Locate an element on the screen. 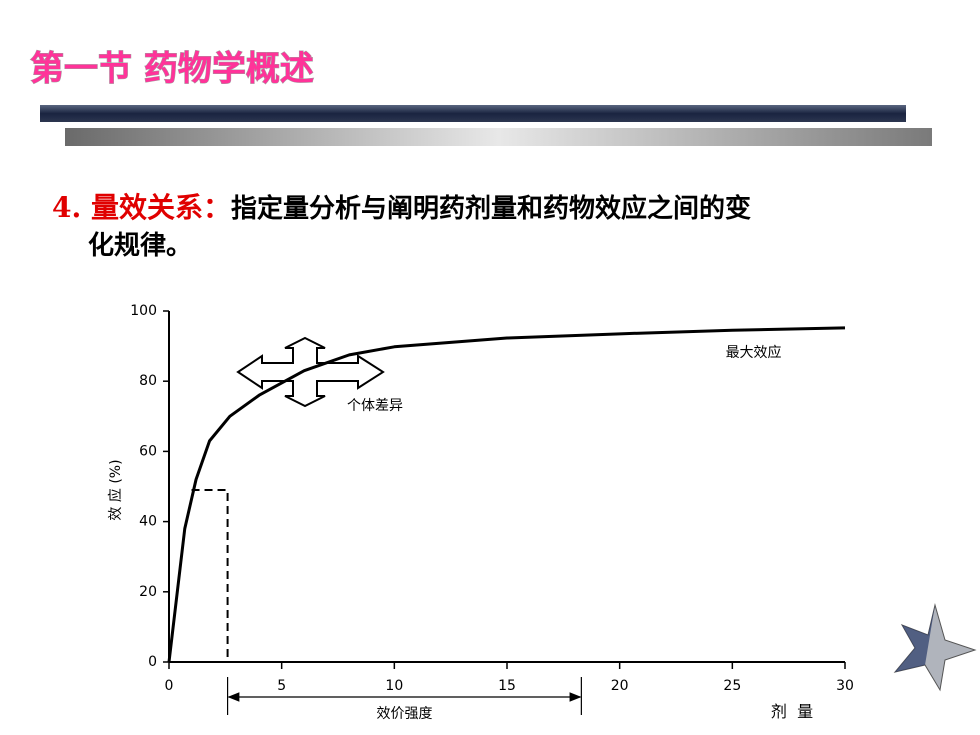  x-tick-label: 20 is located at coordinates (620, 686).